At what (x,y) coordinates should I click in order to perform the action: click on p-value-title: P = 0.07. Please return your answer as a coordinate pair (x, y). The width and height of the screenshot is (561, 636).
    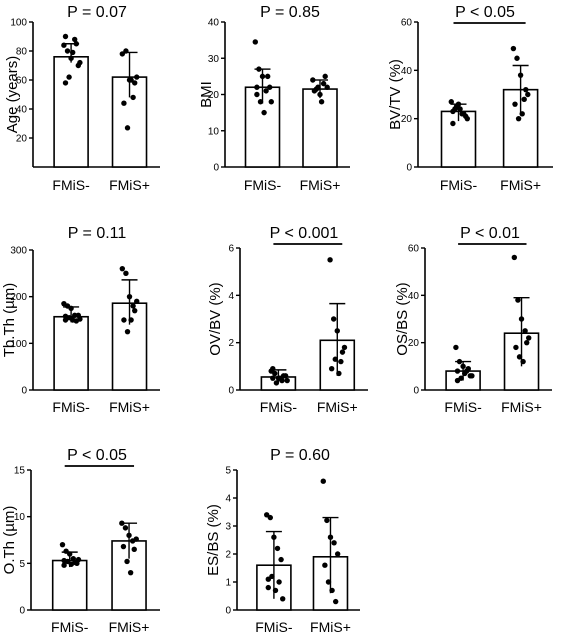
    Looking at the image, I should click on (97, 12).